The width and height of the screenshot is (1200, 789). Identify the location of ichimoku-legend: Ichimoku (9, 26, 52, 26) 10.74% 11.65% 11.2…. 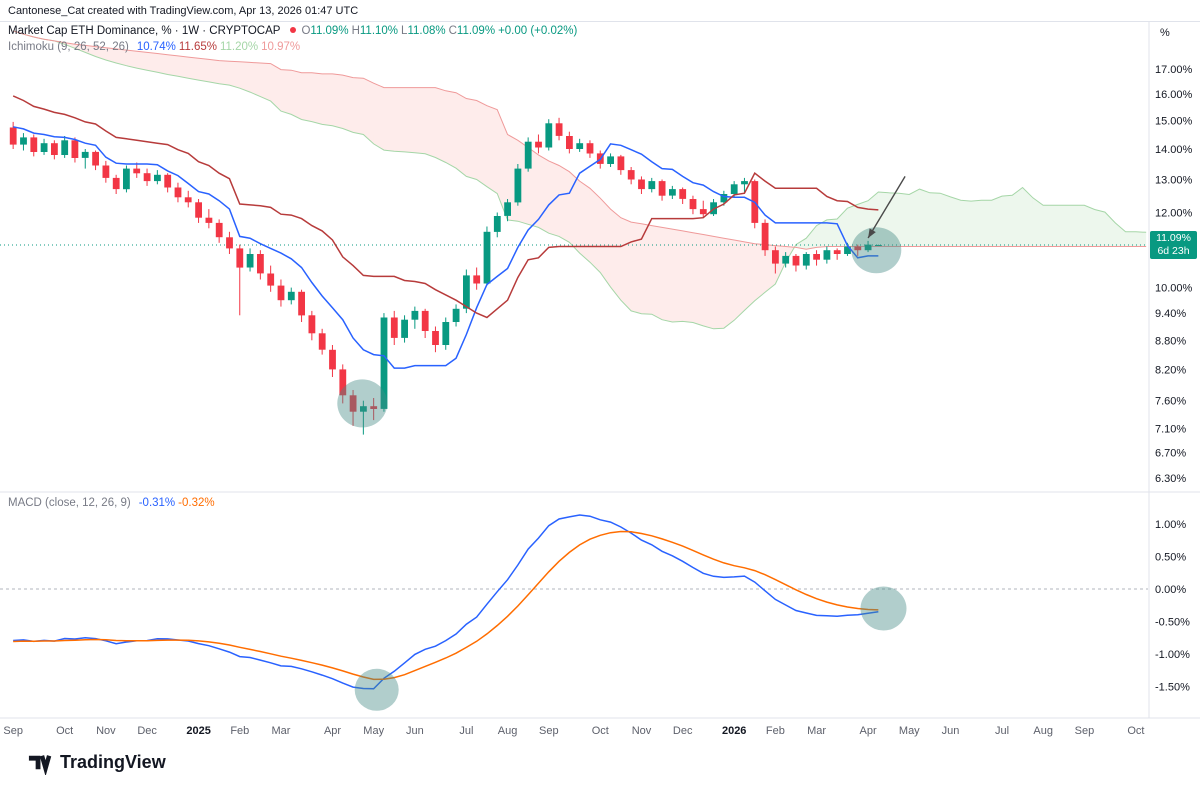
(154, 47).